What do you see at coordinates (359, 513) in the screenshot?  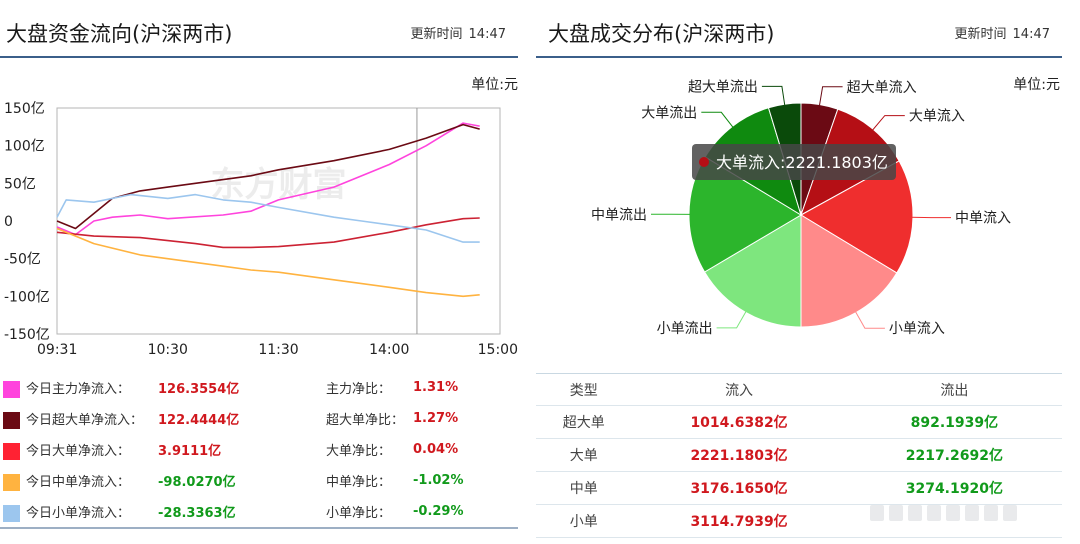 I see `ratio-label: 小单净比：` at bounding box center [359, 513].